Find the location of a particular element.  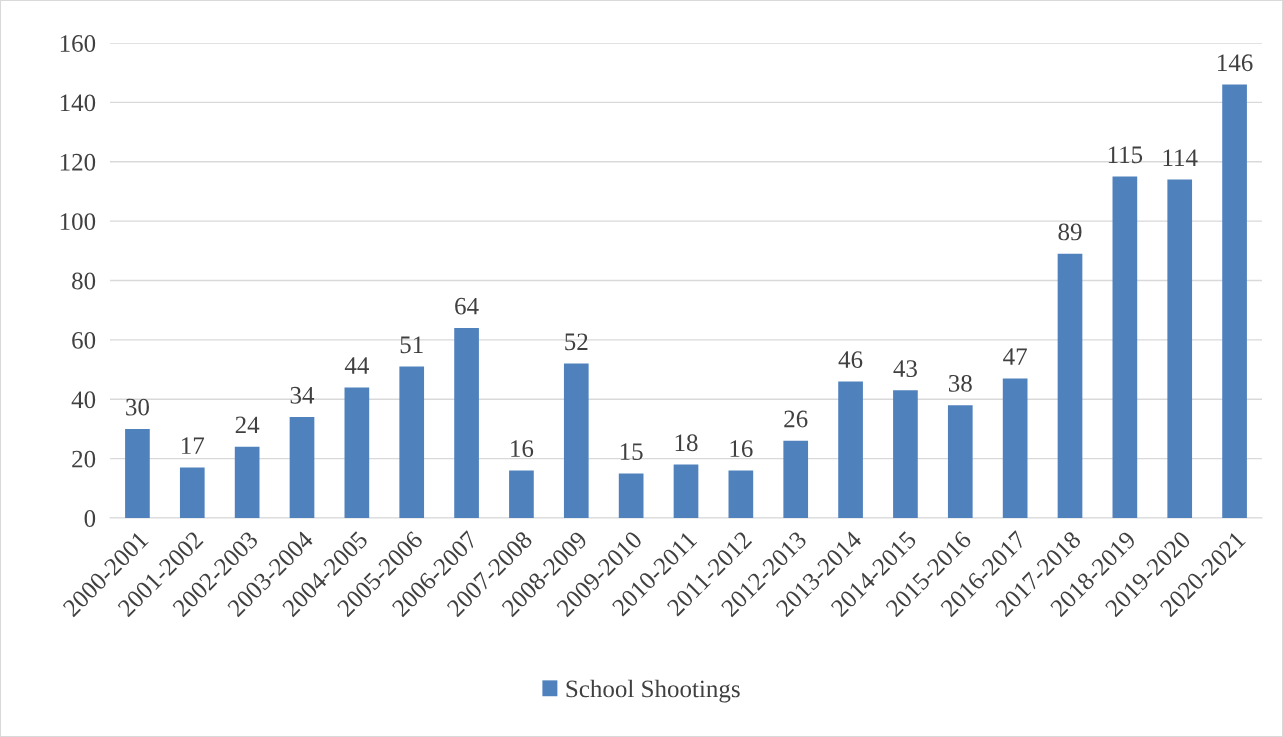

y-tick-label: 160 is located at coordinates (78, 43).